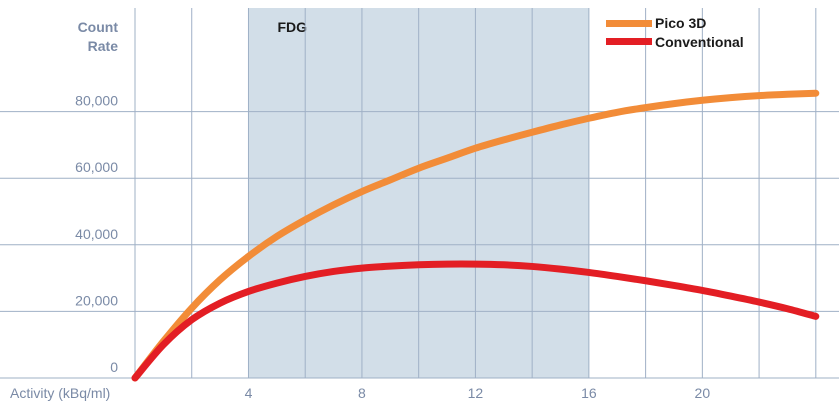  What do you see at coordinates (362, 393) in the screenshot?
I see `x-tick-label: 8` at bounding box center [362, 393].